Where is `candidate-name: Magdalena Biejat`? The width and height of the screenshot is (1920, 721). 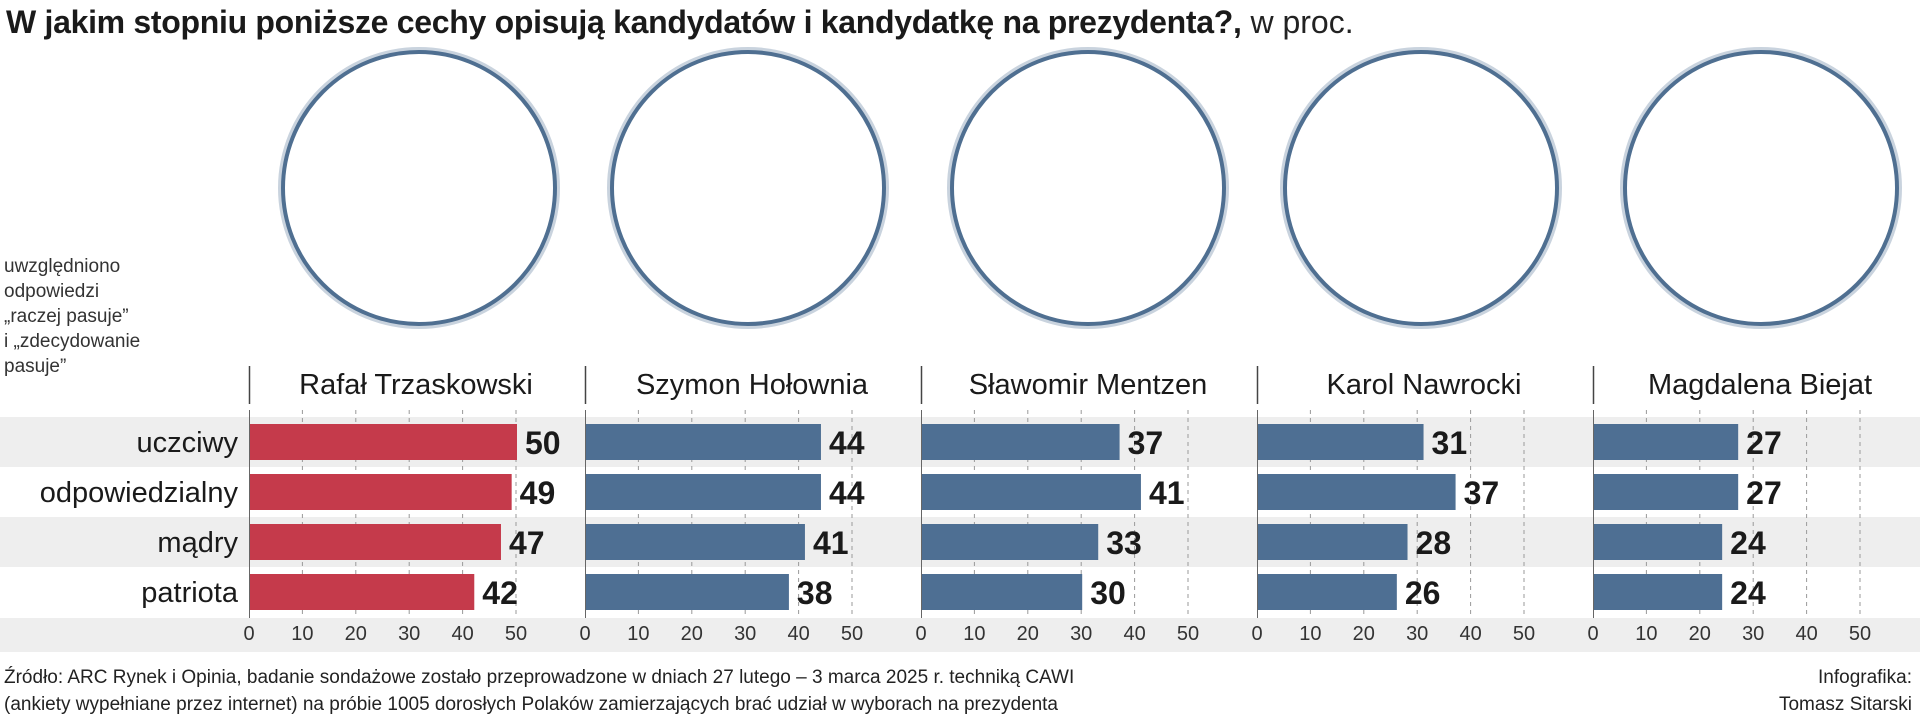
candidate-name: Magdalena Biejat is located at coordinates (1760, 385).